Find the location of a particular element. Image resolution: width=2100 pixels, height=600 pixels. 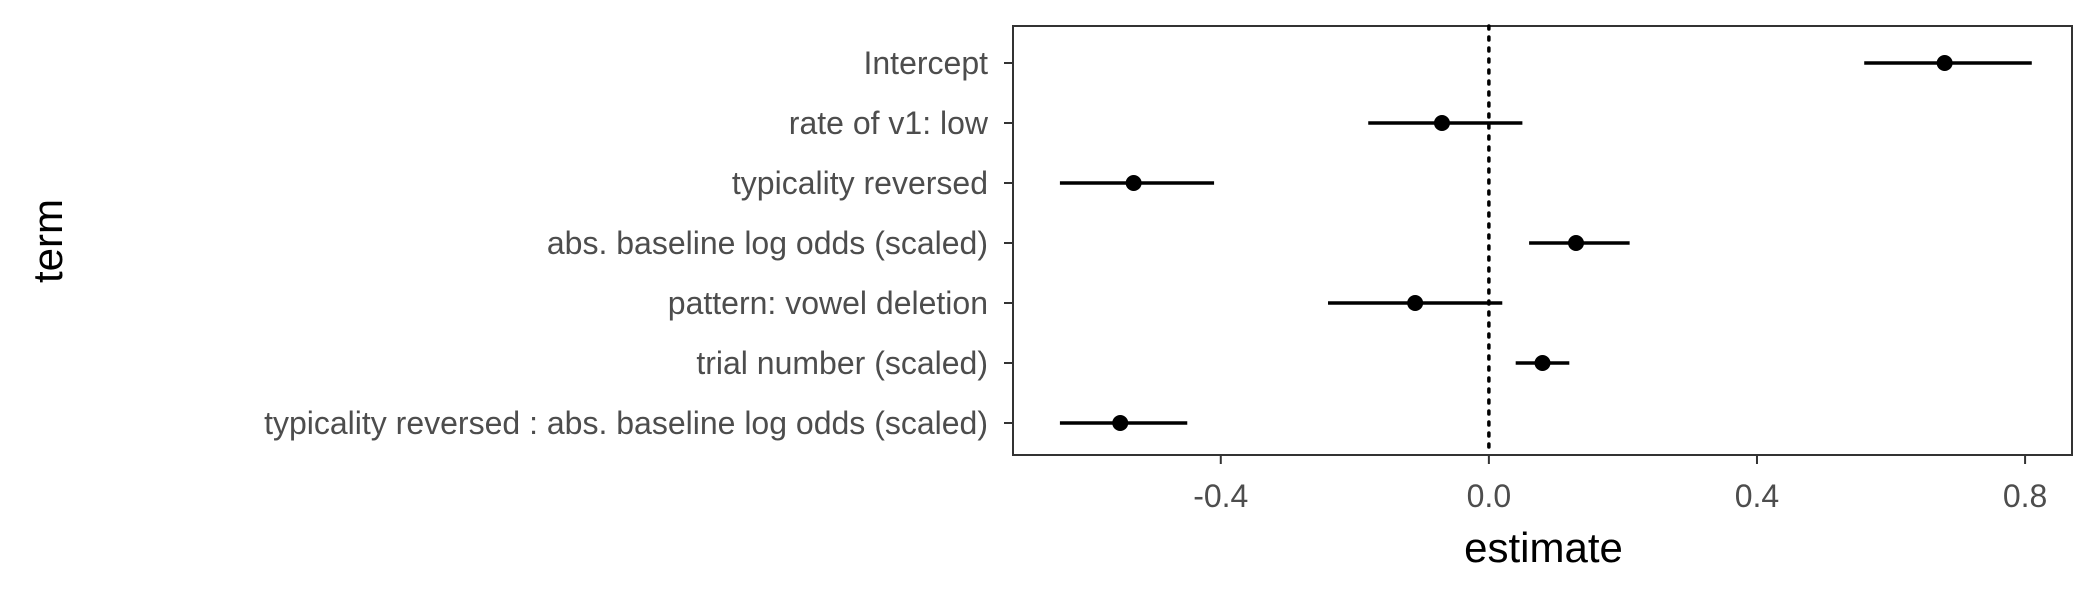

y-tick-label: typicality reversed is located at coordinates (860, 183).